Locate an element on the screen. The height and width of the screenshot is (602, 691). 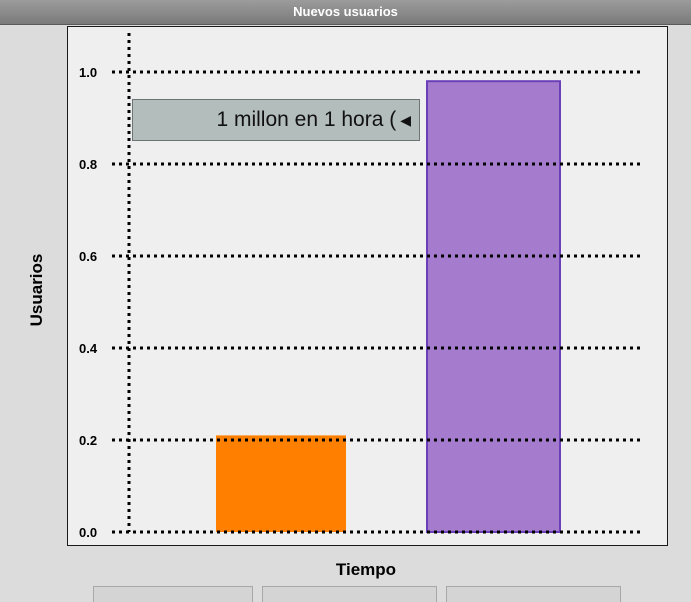
y-tick-label: 0.2 is located at coordinates (88, 440).